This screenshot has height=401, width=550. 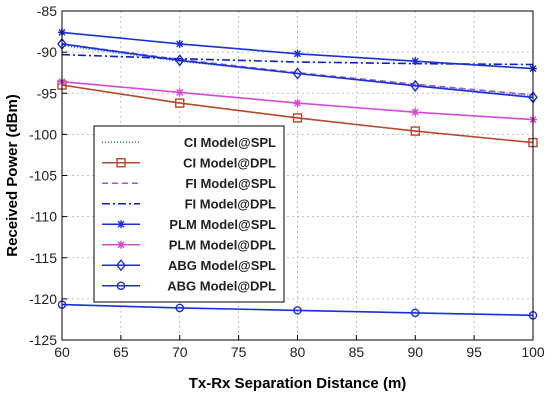 What do you see at coordinates (47, 93) in the screenshot?
I see `y-tick-label: -95` at bounding box center [47, 93].